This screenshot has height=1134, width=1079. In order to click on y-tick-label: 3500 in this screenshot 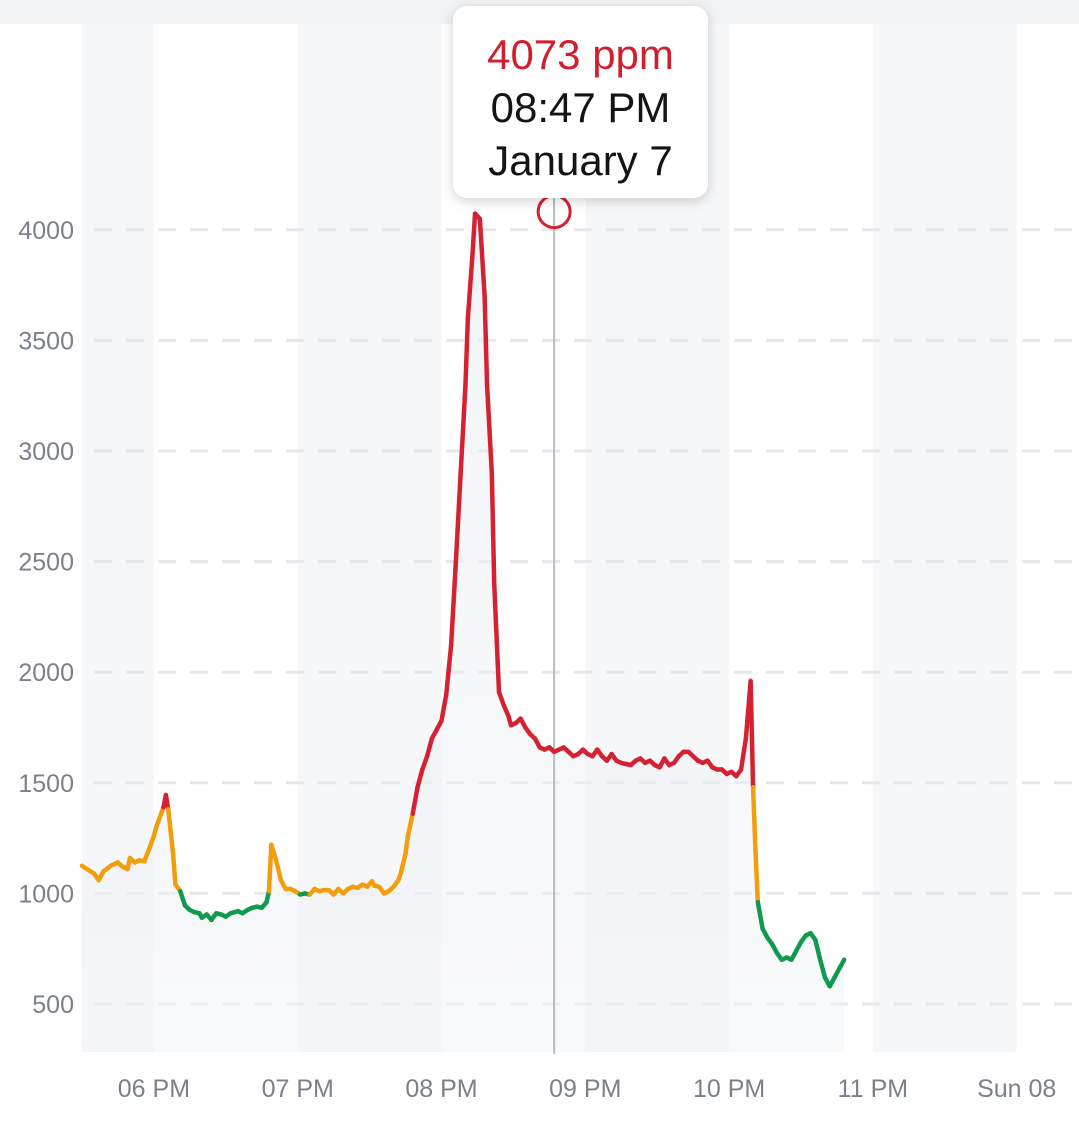, I will do `click(46, 341)`.